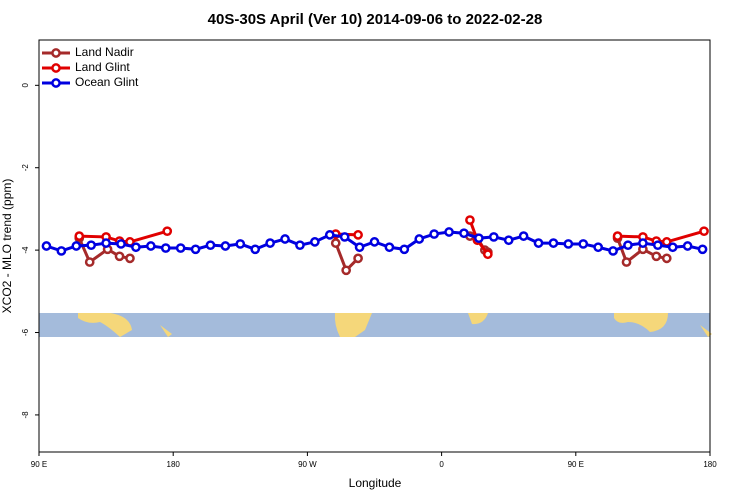 The image size is (750, 500). Describe the element at coordinates (104, 52) in the screenshot. I see `legend-label: Land Nadir` at that location.